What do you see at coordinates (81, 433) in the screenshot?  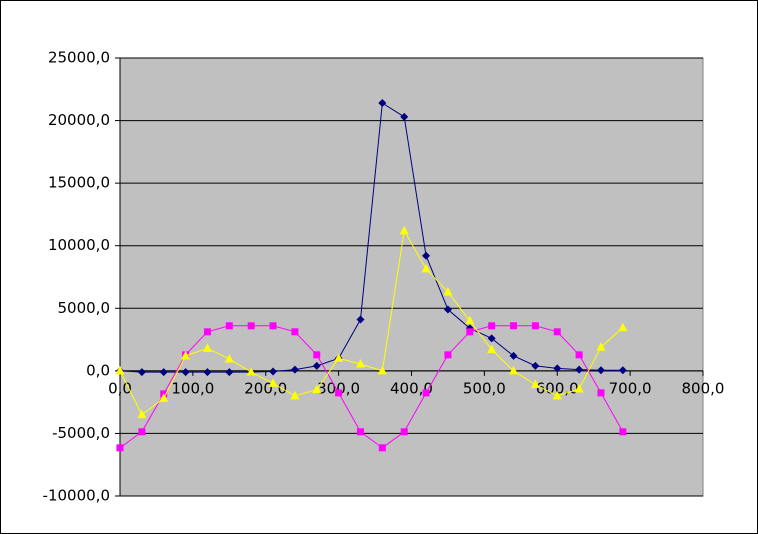 I see `y-tick-label: -5000,0` at bounding box center [81, 433].